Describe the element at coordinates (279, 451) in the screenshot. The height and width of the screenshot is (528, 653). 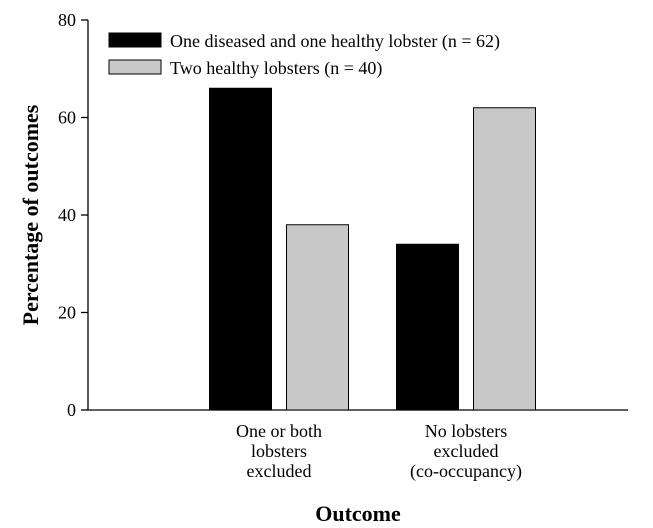
I see `x-category-label: One or both lobsters excluded` at that location.